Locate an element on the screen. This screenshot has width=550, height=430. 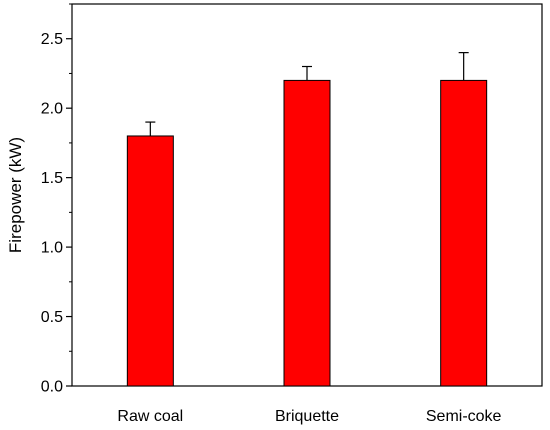
y-axis: 0.0 0.5 1.0 1.5 2.0 2.5 is located at coordinates (56, 199).